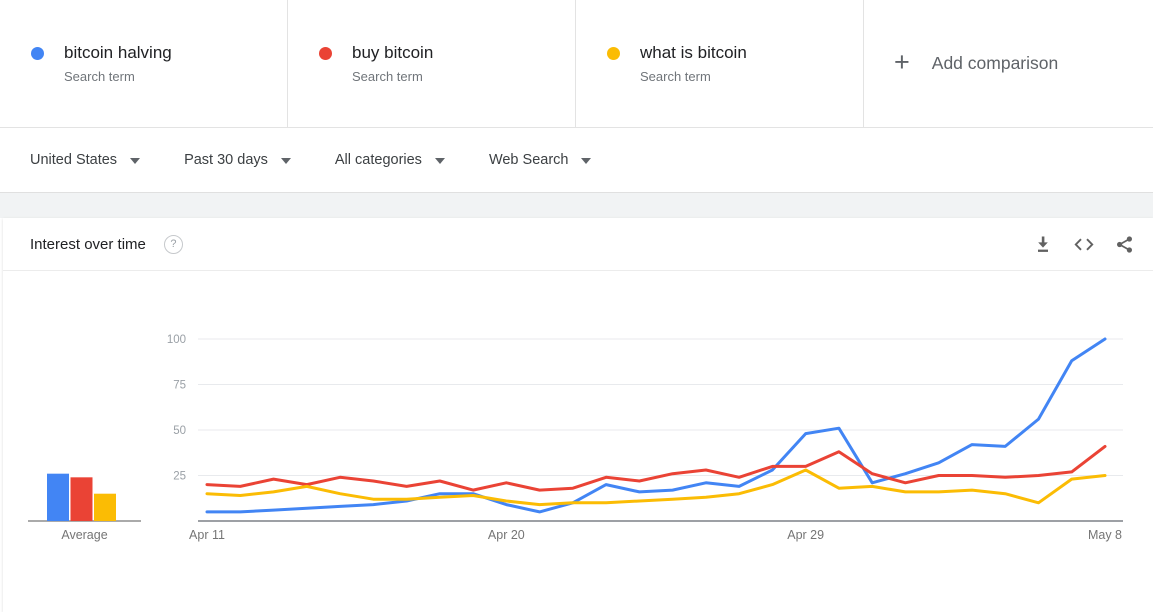 Image resolution: width=1153 pixels, height=612 pixels. I want to click on add-comparison-button: + Add comparison, so click(1008, 63).